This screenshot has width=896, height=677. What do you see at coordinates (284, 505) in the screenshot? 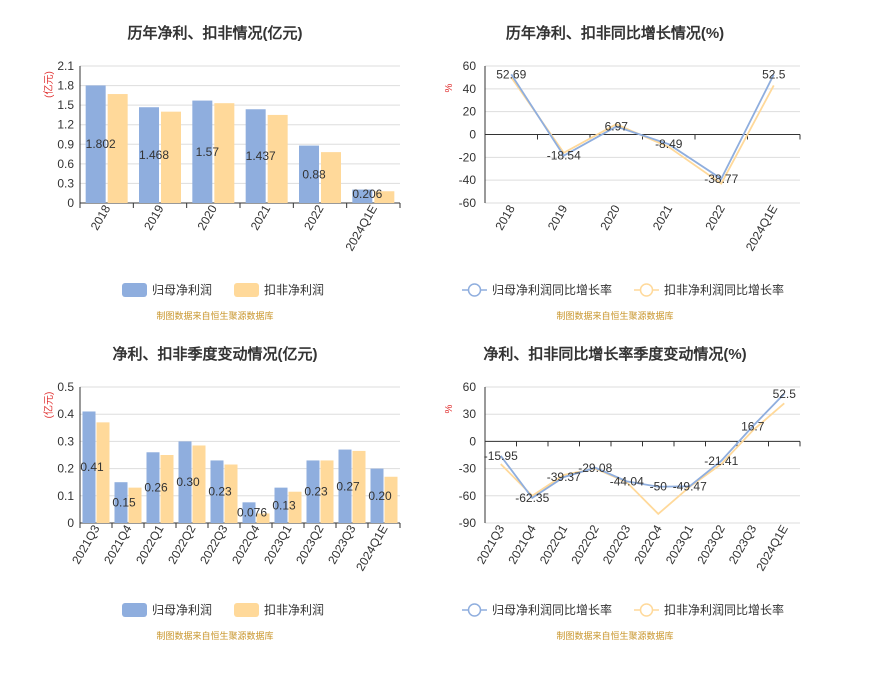
I see `data-label: 0.13` at bounding box center [284, 505].